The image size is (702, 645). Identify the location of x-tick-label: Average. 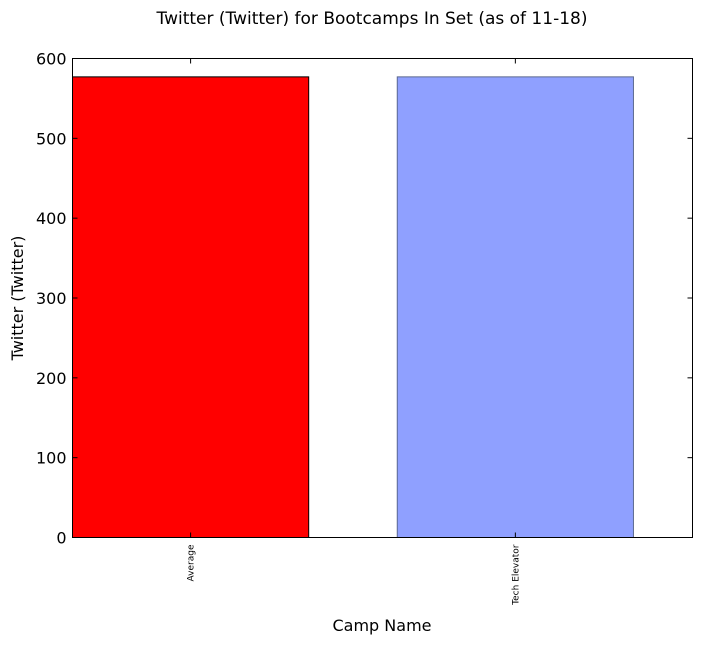
(192, 562).